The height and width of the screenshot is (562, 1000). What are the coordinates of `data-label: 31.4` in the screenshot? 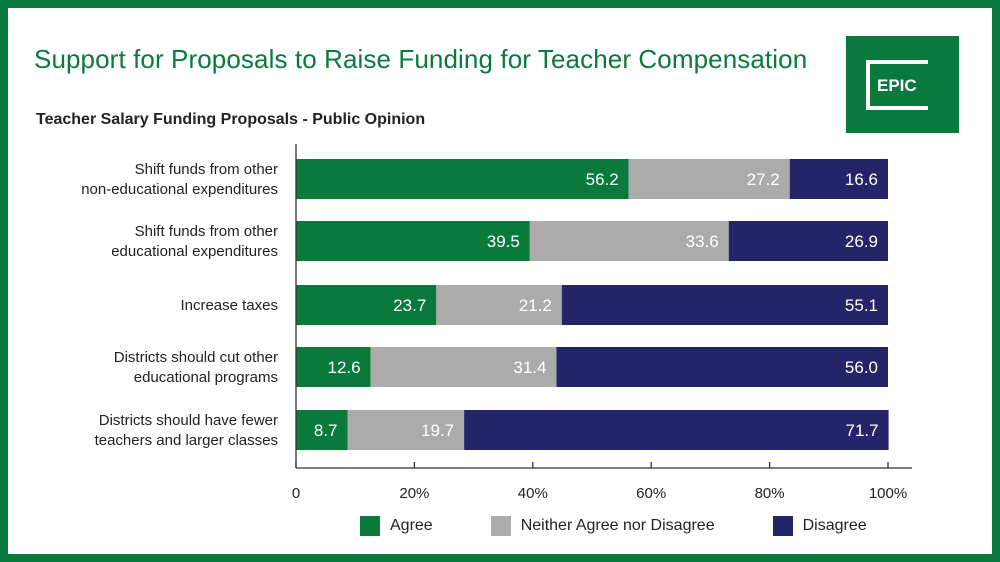 It's located at (529, 367).